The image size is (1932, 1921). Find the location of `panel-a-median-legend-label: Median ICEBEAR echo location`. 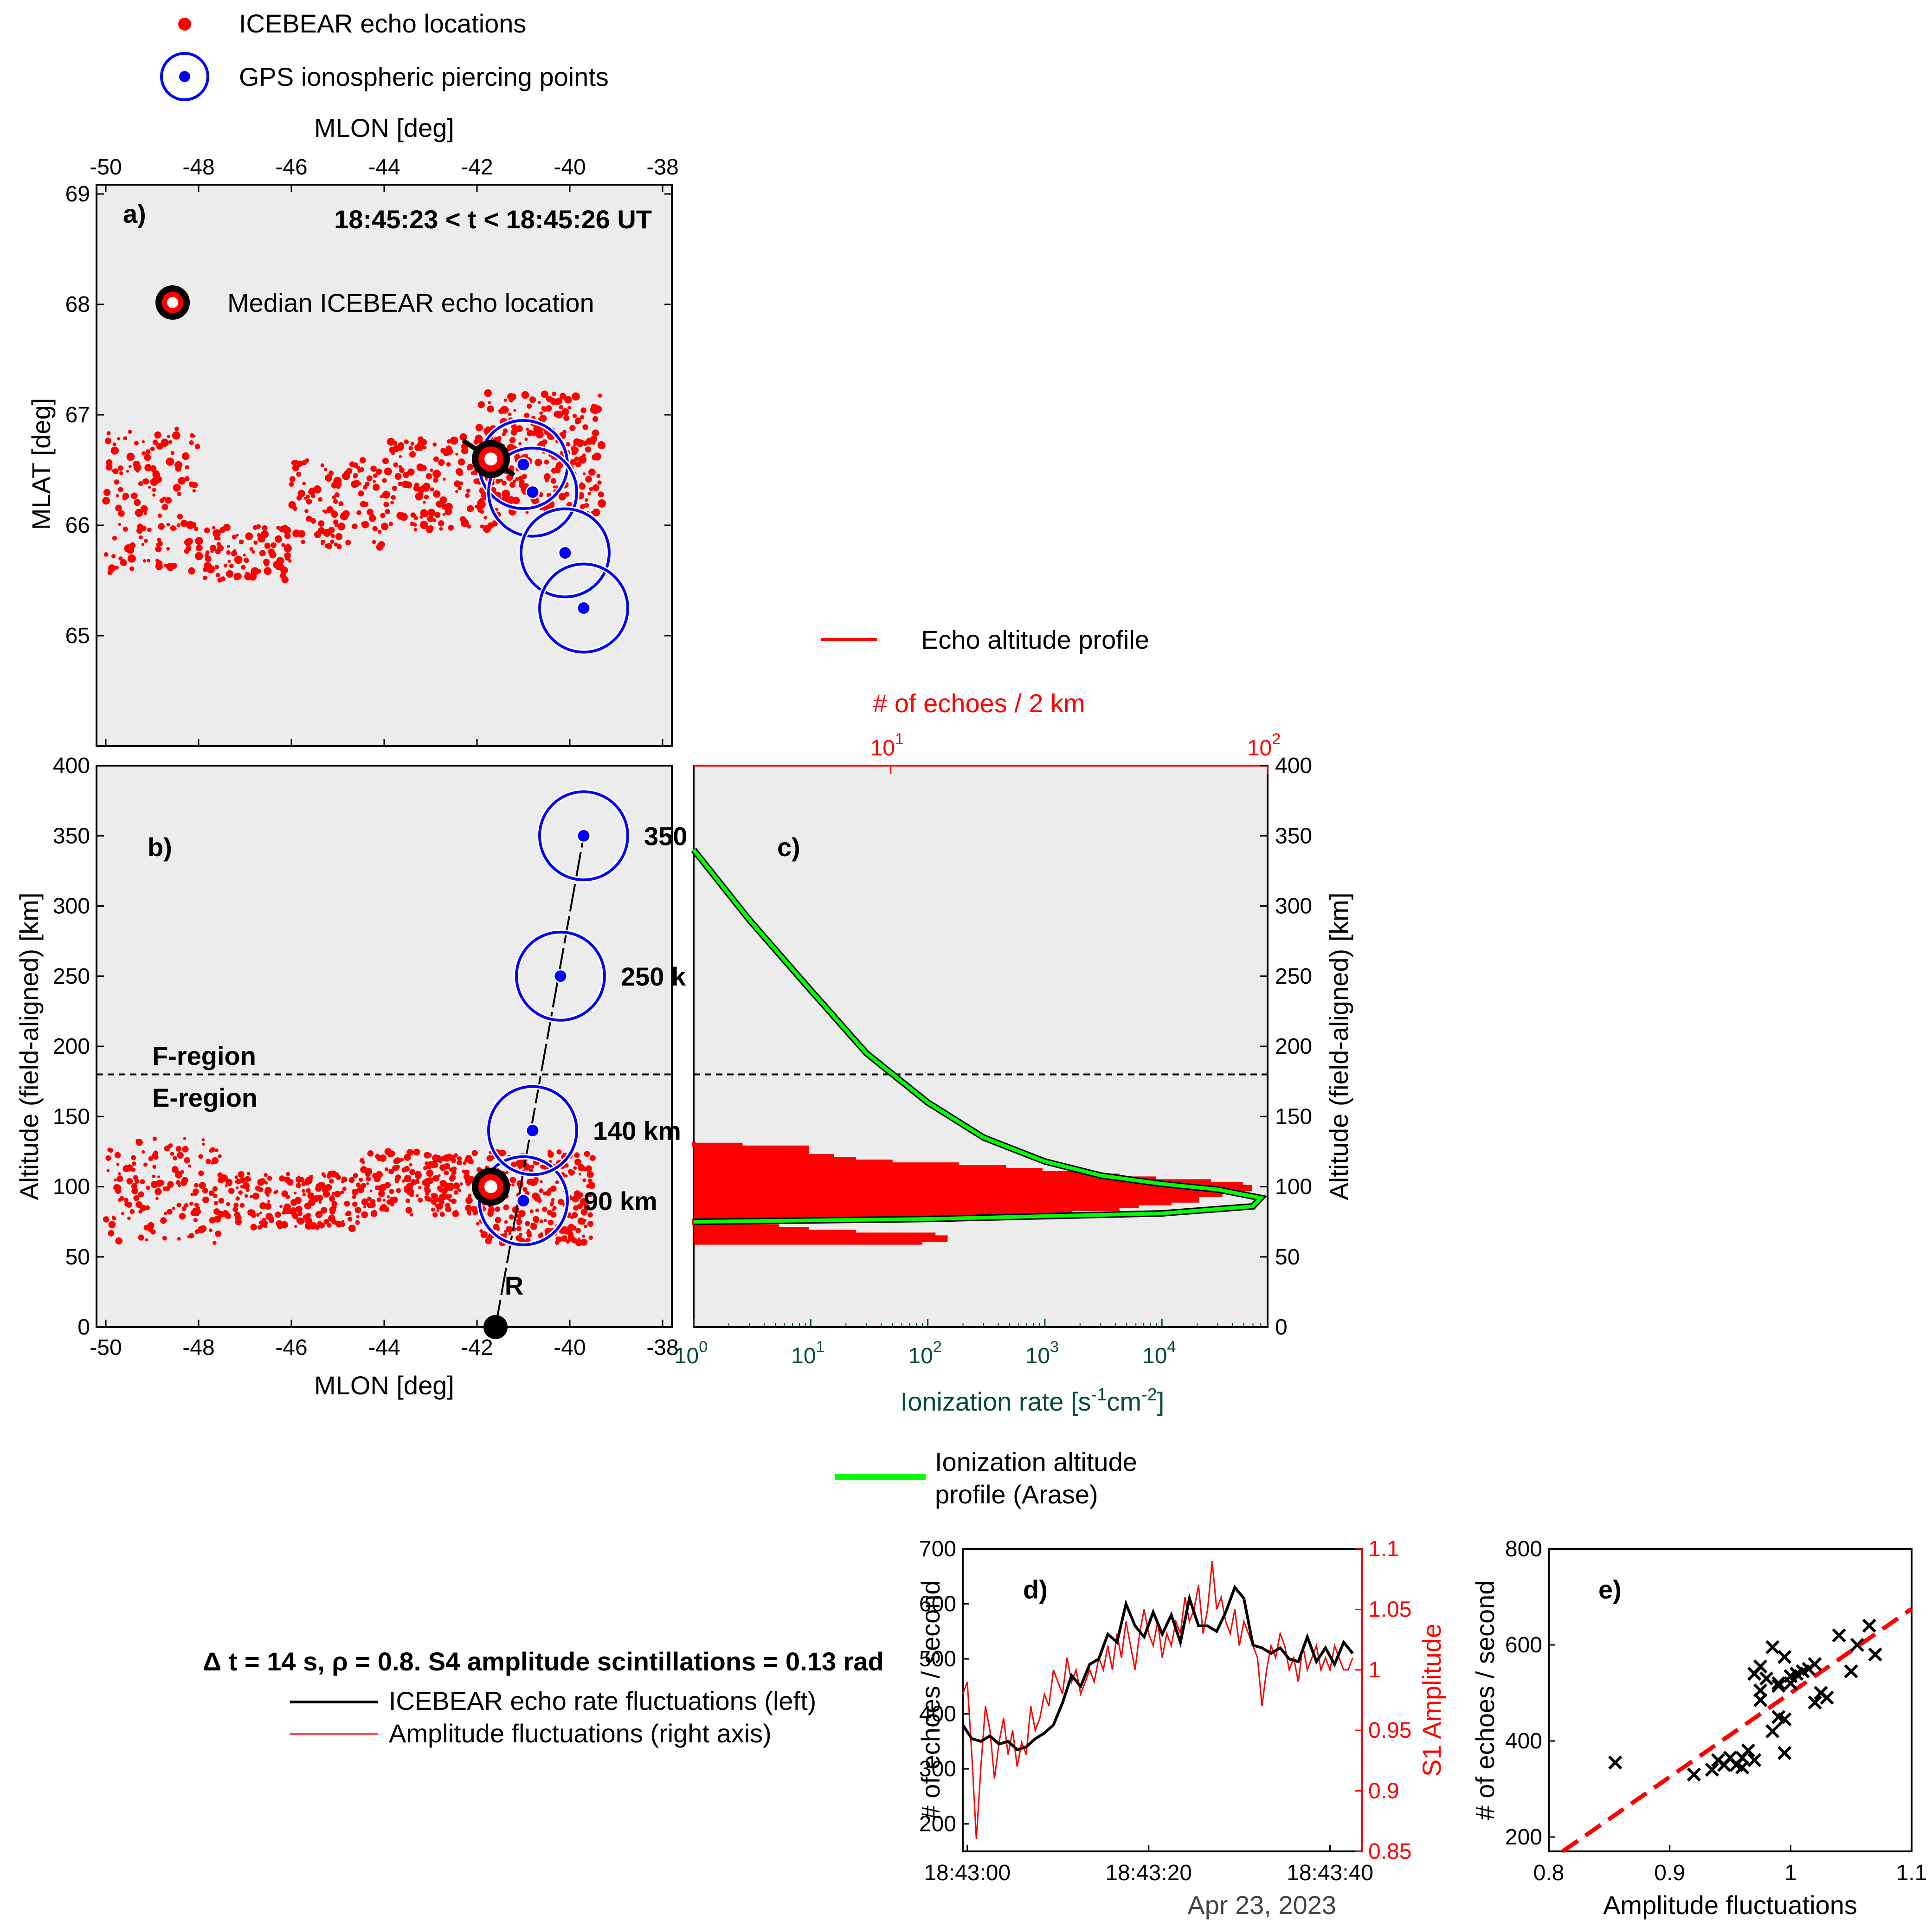

panel-a-median-legend-label: Median ICEBEAR echo location is located at coordinates (411, 302).